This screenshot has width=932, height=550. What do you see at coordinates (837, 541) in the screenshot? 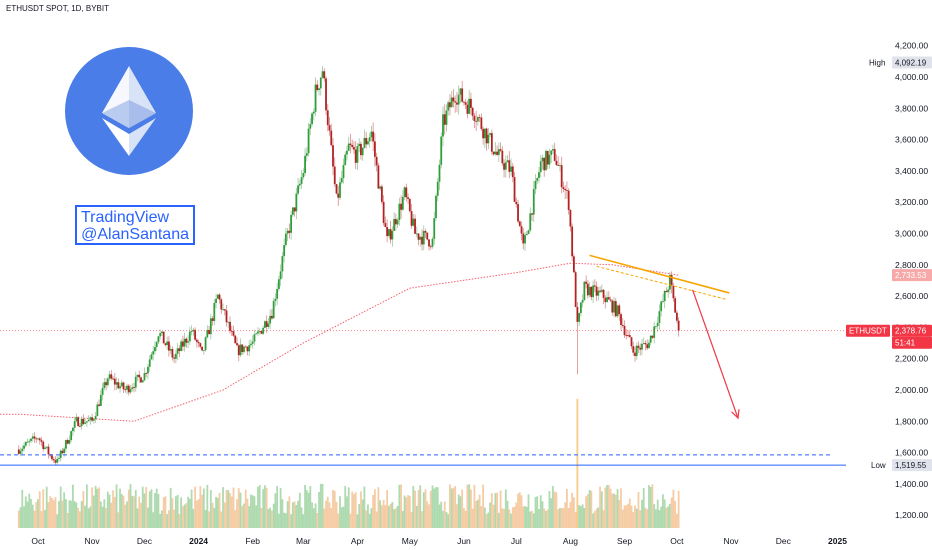
I see `x-tick-label: 2025` at bounding box center [837, 541].